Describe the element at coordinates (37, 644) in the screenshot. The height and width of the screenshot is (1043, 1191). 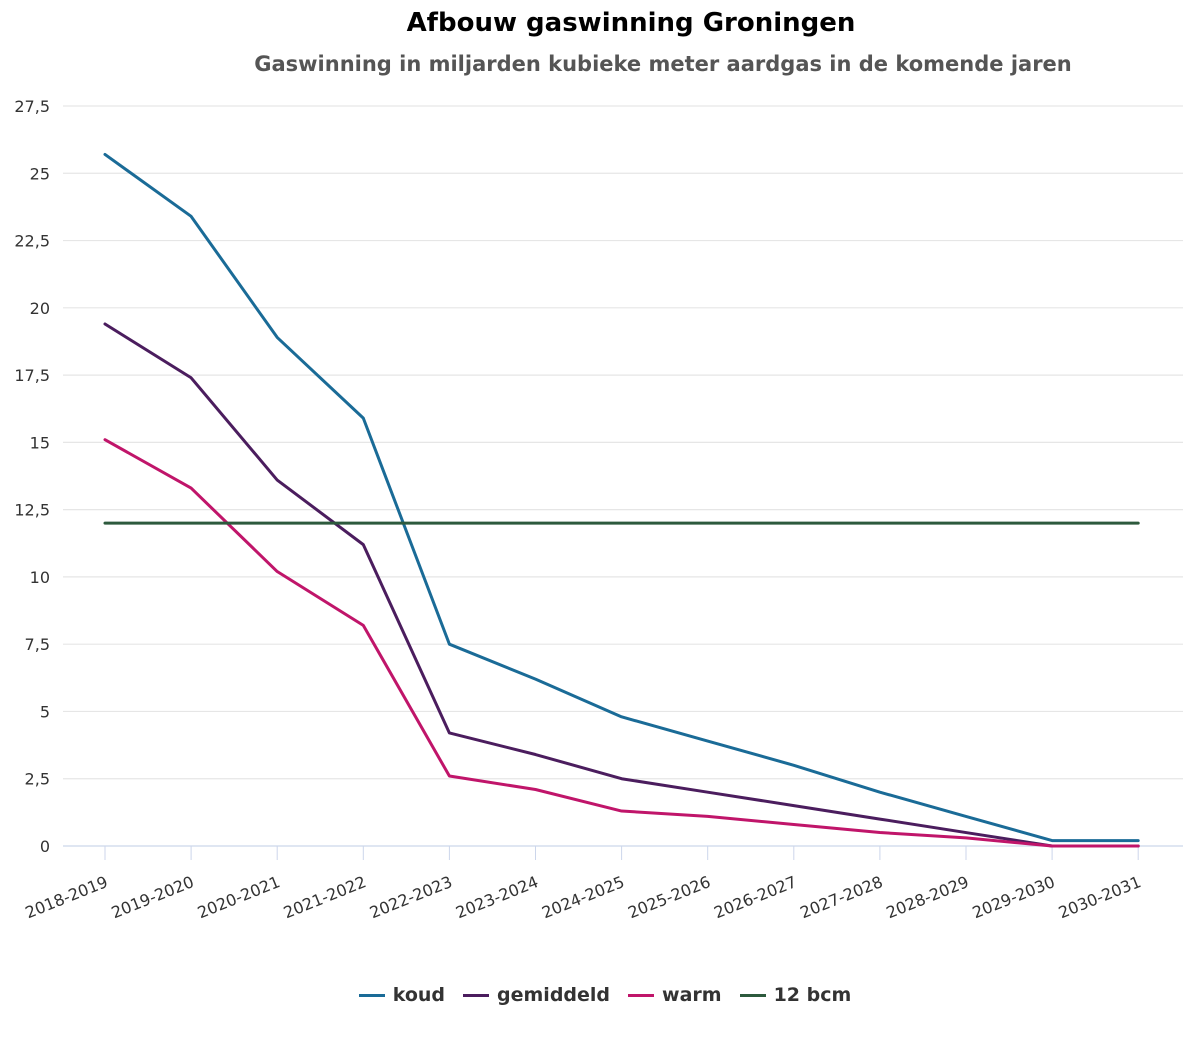
I see `y-tick-label: 7,5` at that location.